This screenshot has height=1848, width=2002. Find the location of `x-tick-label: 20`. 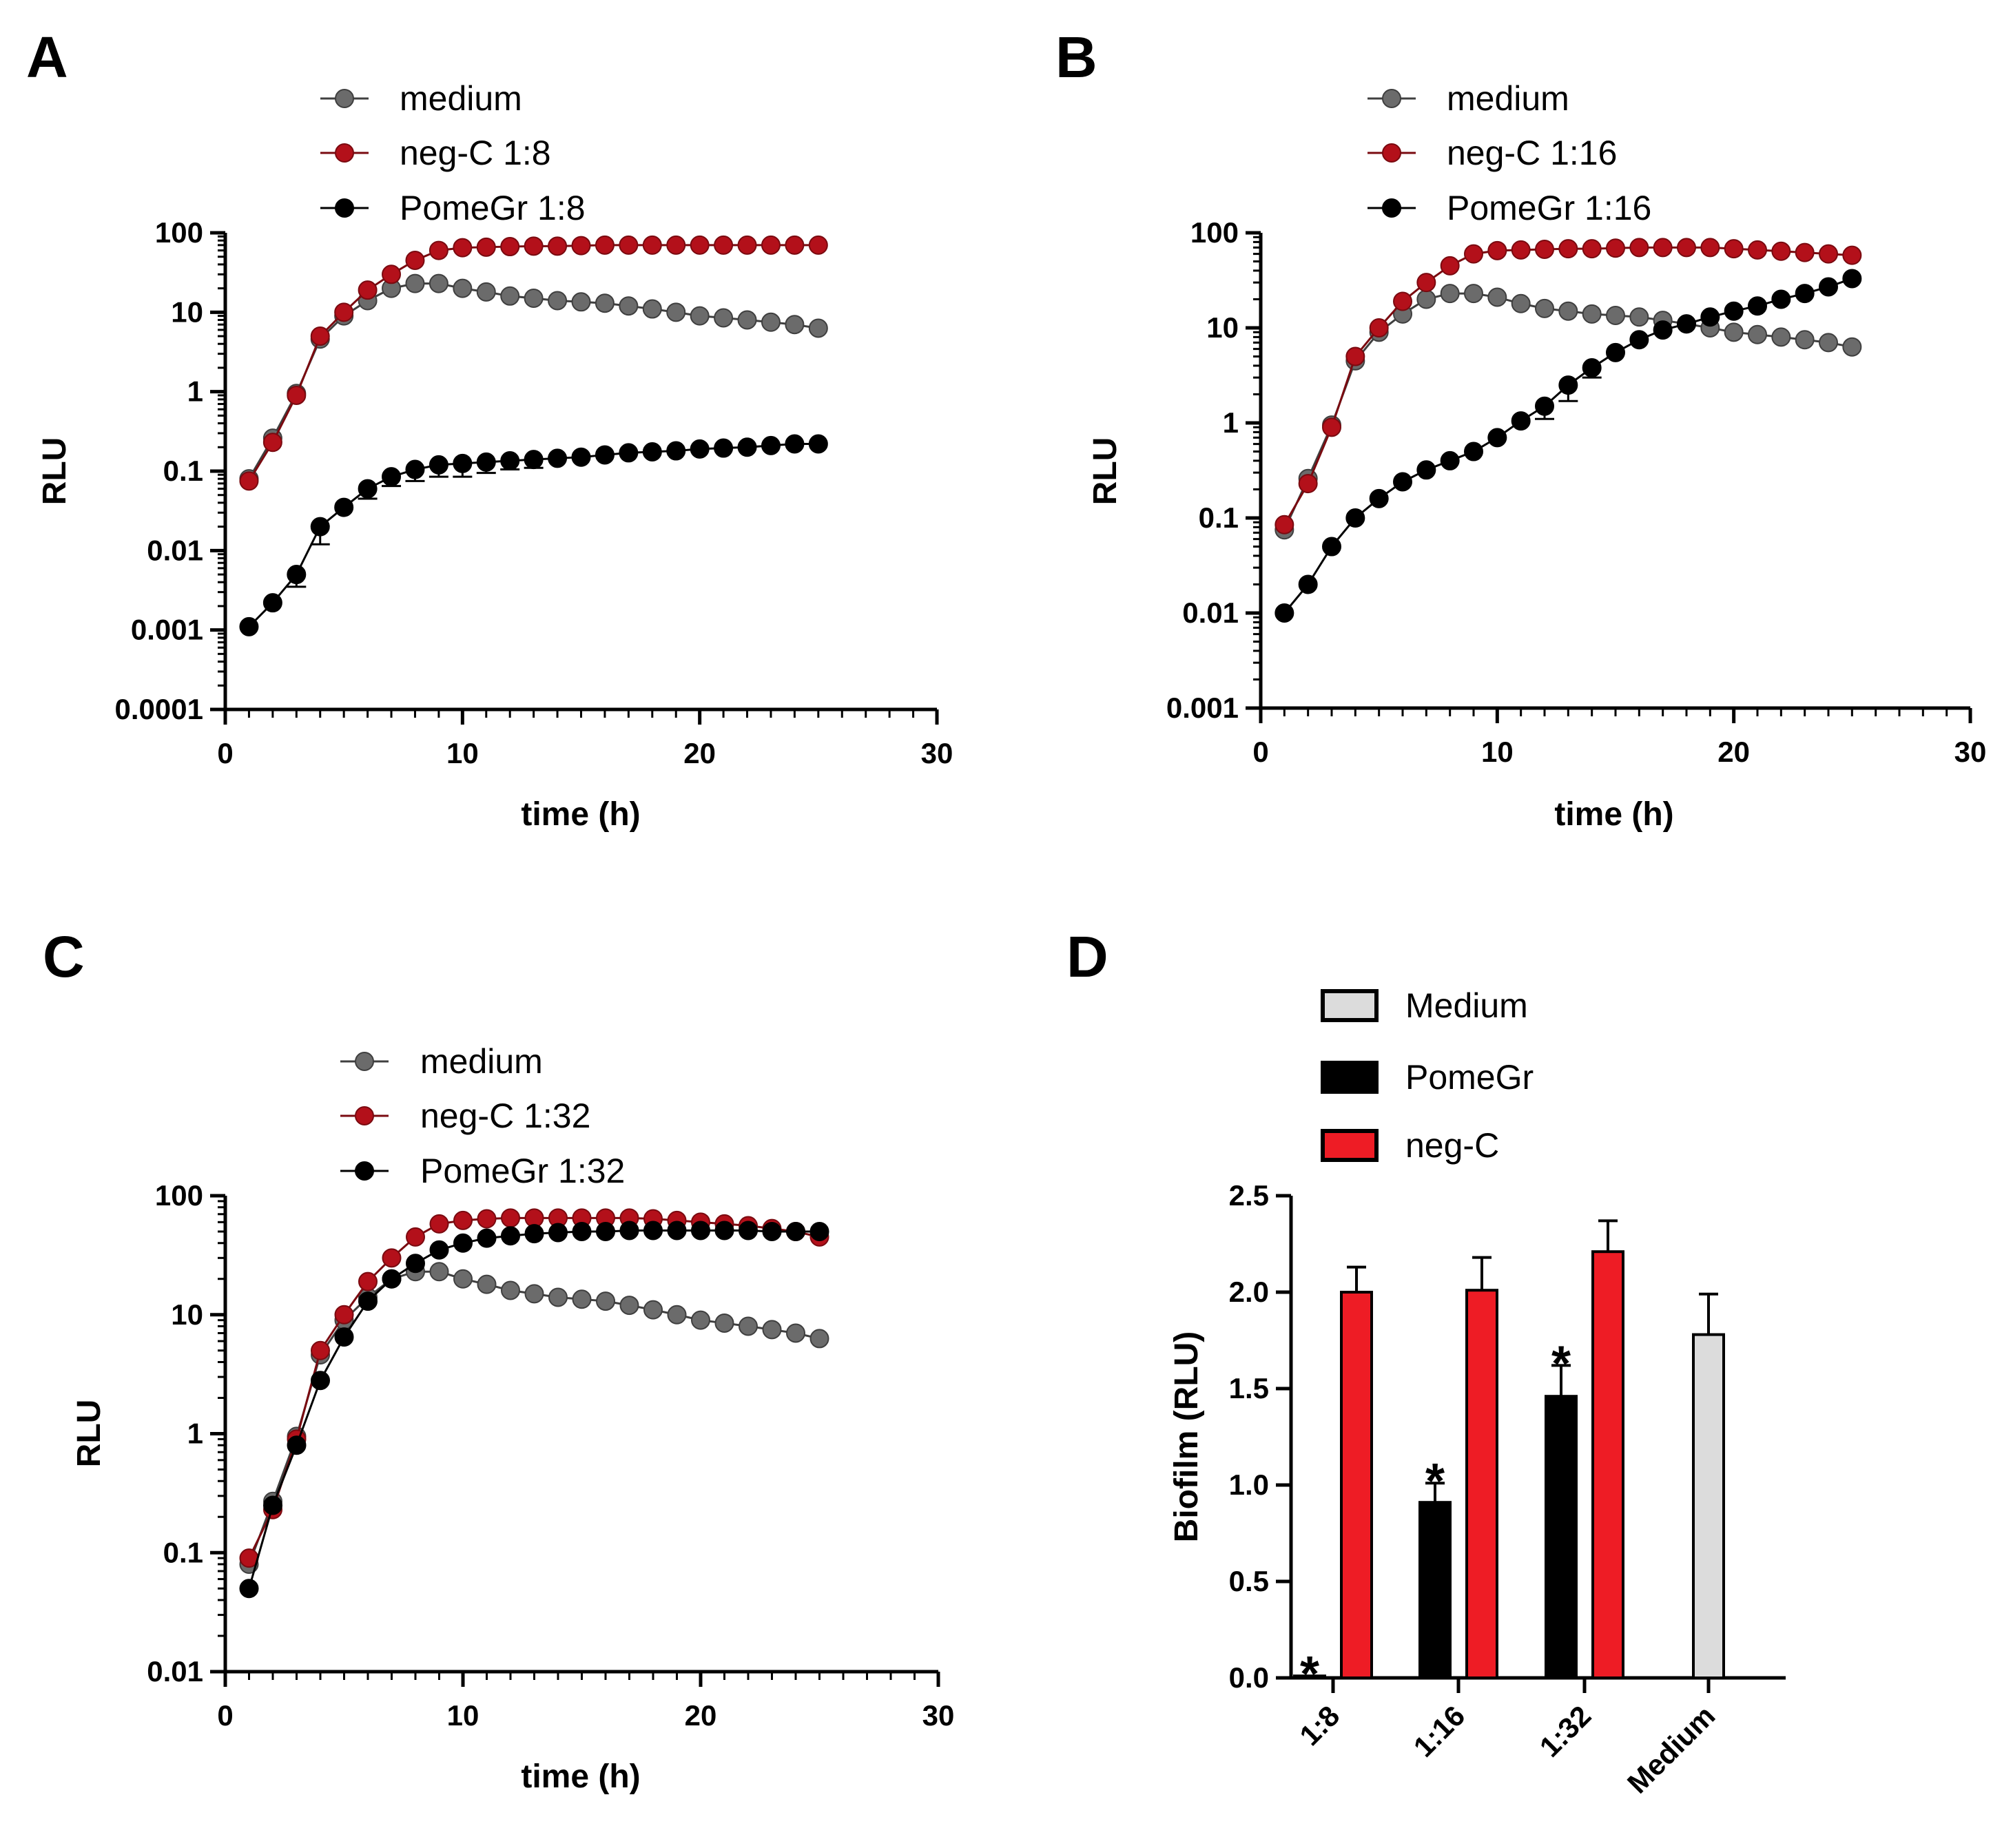

x-tick-label: 20 is located at coordinates (699, 753).